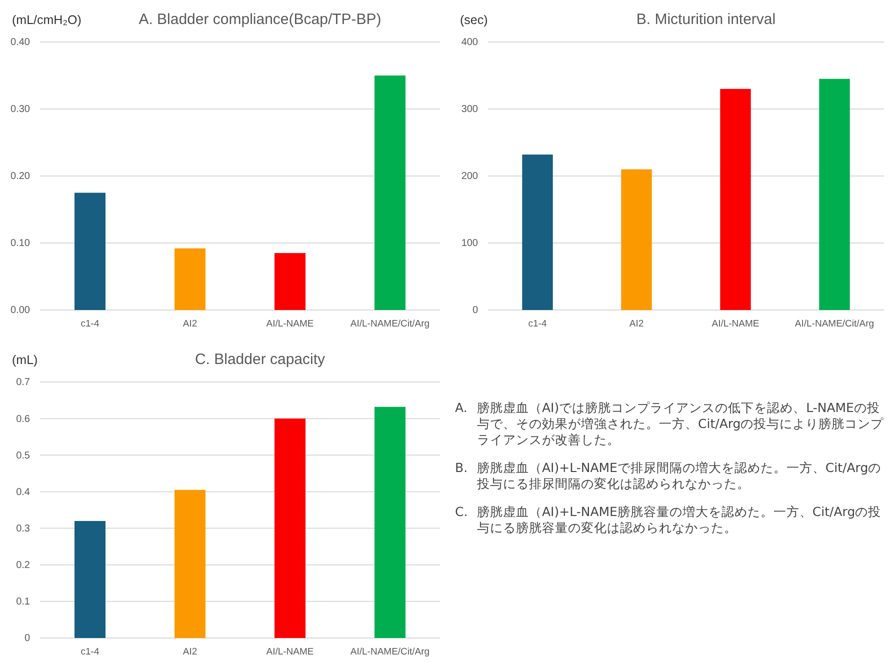  What do you see at coordinates (469, 42) in the screenshot?
I see `y-tick-label: 400` at bounding box center [469, 42].